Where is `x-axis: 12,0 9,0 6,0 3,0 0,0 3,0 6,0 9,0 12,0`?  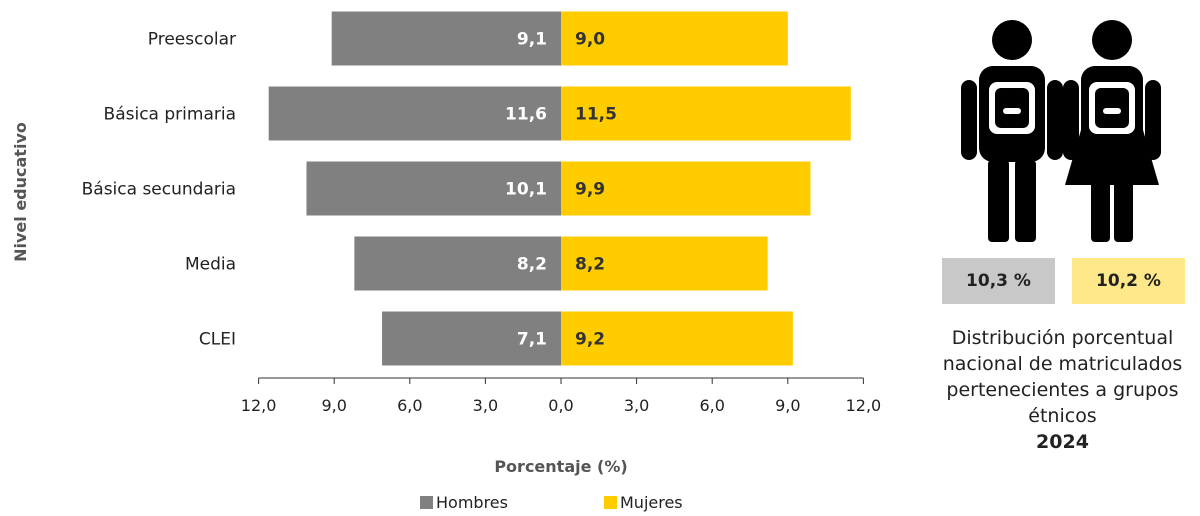 x-axis: 12,0 9,0 6,0 3,0 0,0 3,0 6,0 9,0 12,0 is located at coordinates (561, 396).